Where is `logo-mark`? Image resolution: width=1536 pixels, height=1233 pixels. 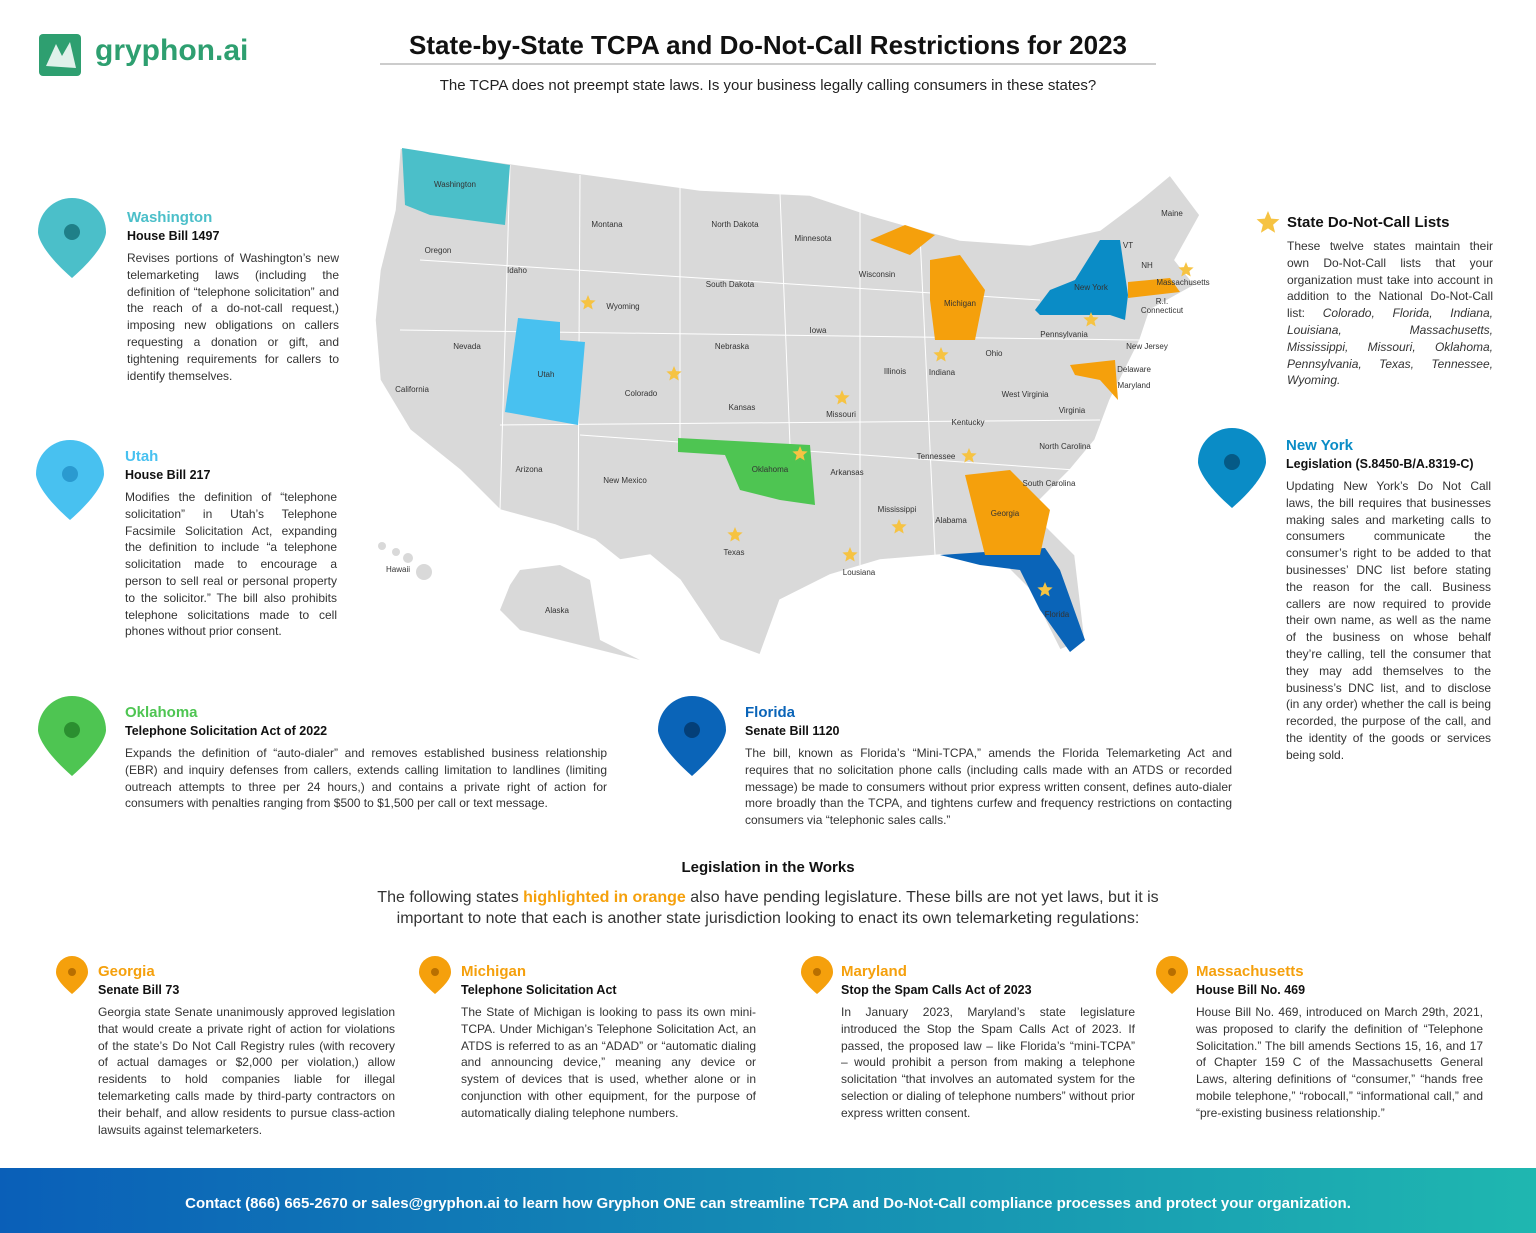 logo-mark is located at coordinates (61, 55).